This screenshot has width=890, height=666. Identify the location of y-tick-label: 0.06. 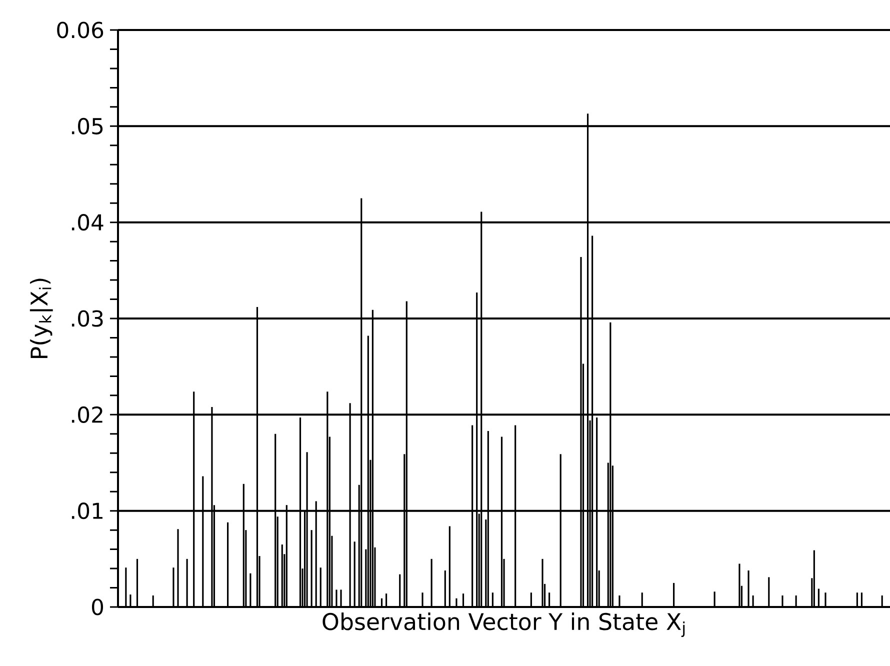
(80, 30).